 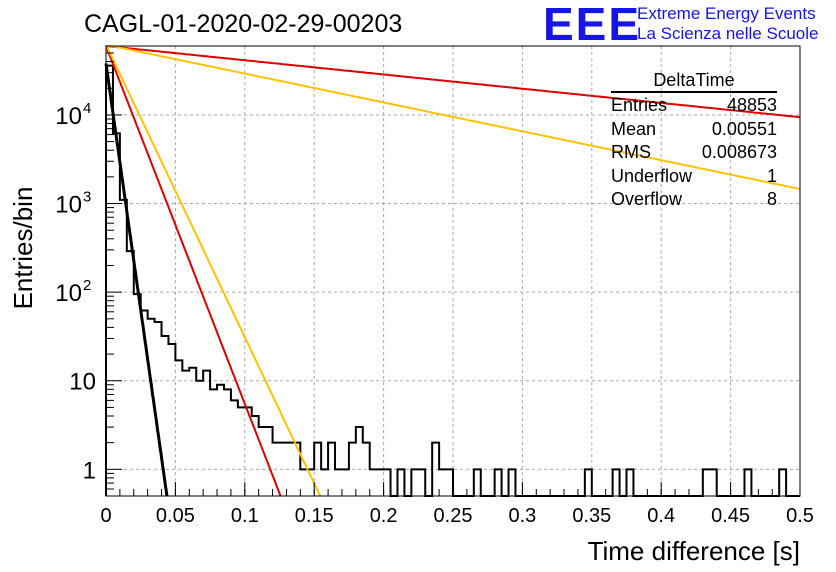 I want to click on x-tick-label: 0.5, so click(x=800, y=516).